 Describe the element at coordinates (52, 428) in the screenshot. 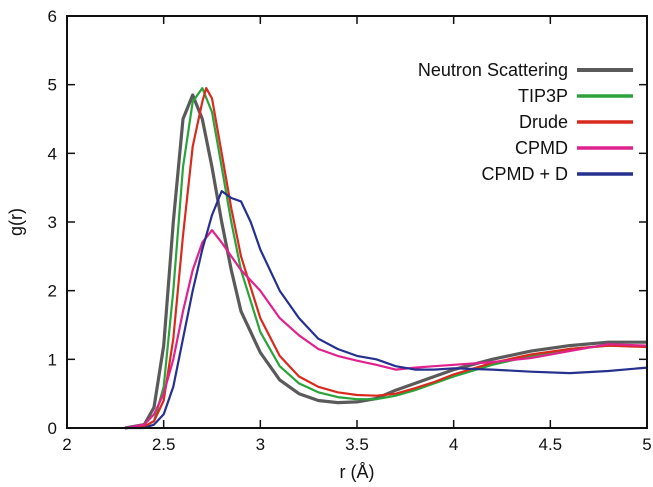

I see `y-tick-label: 0` at that location.